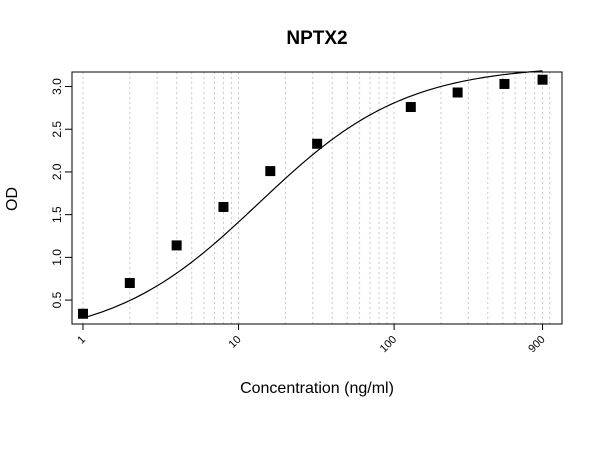 The width and height of the screenshot is (600, 450). What do you see at coordinates (388, 344) in the screenshot?
I see `x-tick-label: 100` at bounding box center [388, 344].